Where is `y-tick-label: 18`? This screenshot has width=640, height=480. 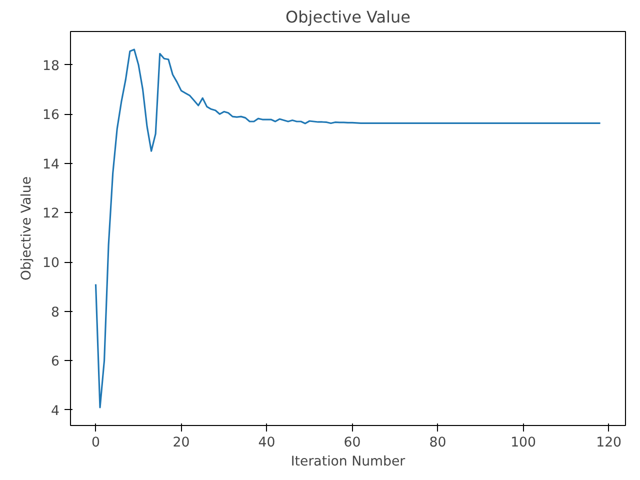
y-tick-label: 18 is located at coordinates (51, 66).